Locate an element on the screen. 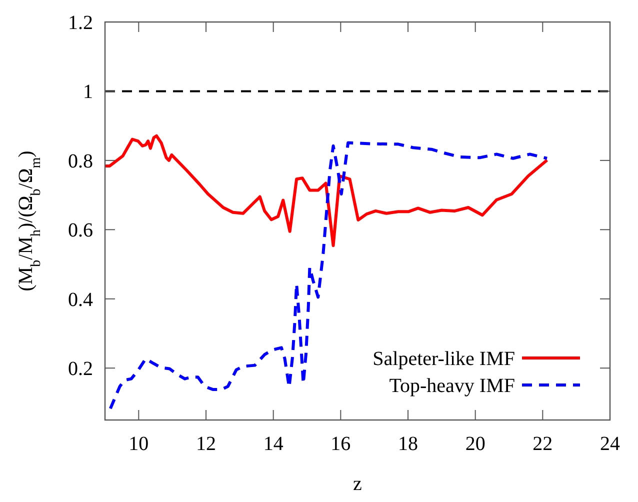  legend-label: Salpeter-like IMF is located at coordinates (443, 359).